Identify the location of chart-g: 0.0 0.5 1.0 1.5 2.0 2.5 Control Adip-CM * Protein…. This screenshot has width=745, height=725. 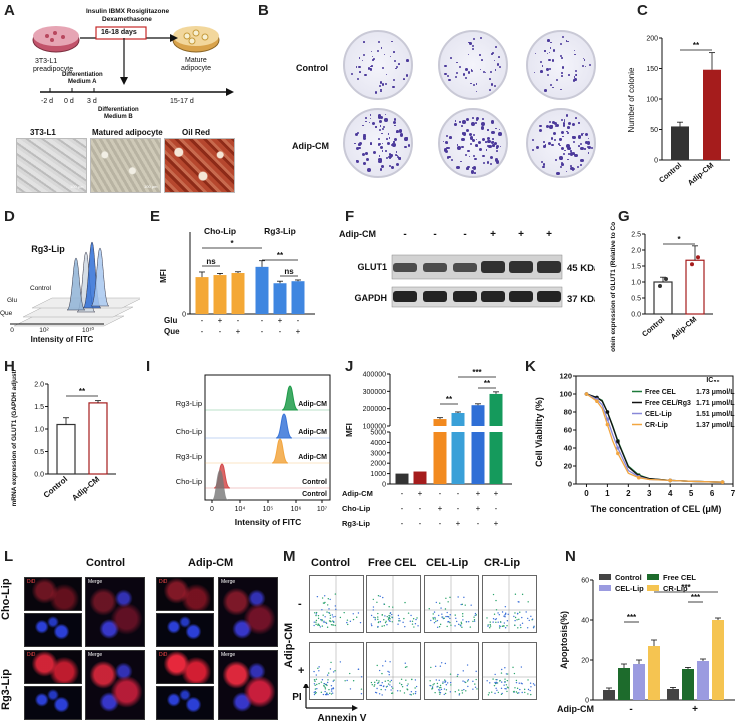
(661, 287).